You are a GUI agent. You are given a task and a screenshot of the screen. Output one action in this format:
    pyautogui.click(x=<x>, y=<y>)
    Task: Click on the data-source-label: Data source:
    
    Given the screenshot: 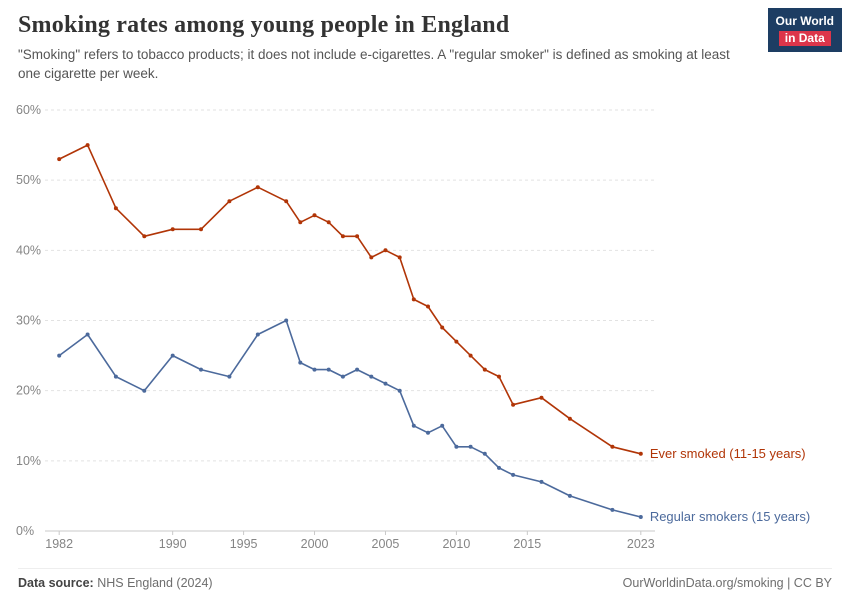 What is the action you would take?
    pyautogui.click(x=56, y=583)
    